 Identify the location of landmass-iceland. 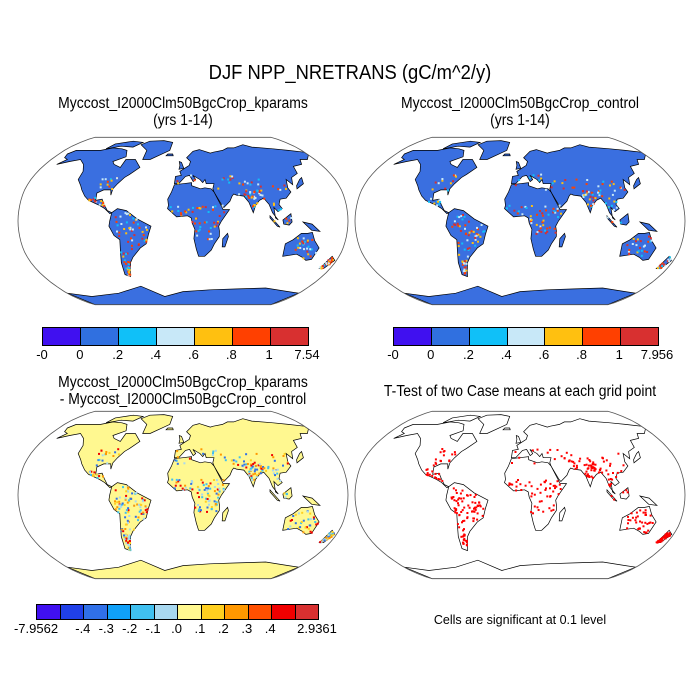
(506, 429).